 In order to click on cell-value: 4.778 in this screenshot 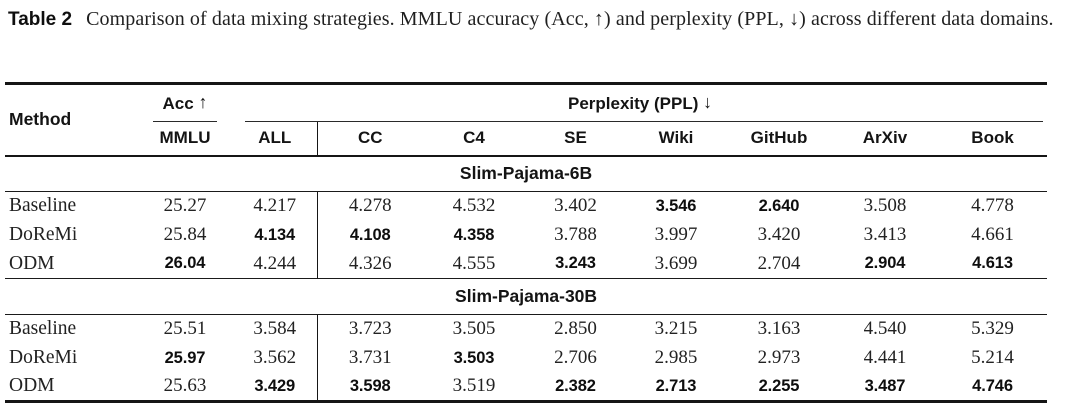, I will do `click(992, 206)`.